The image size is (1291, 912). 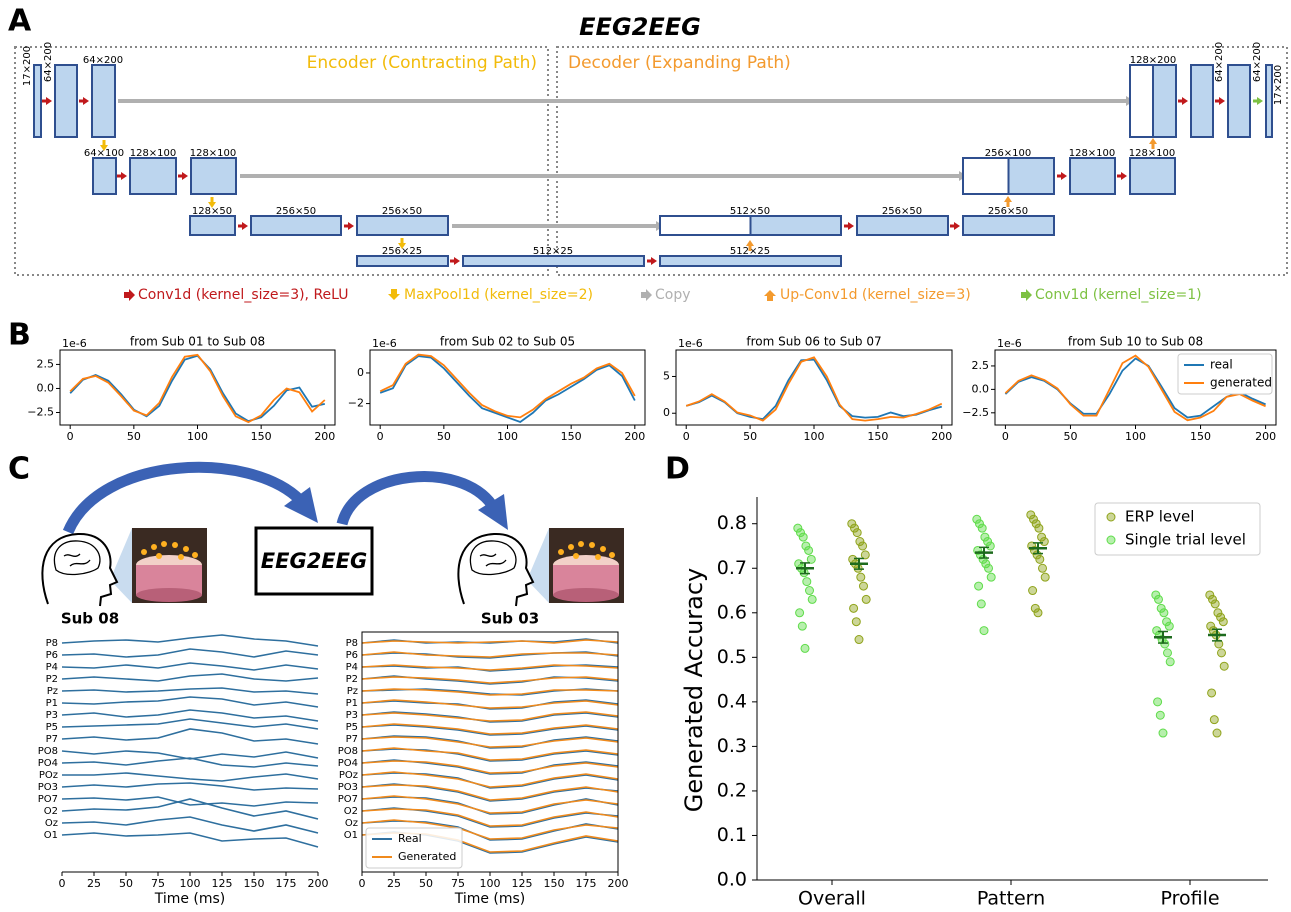 I want to click on channel-label: PO4, so click(x=348, y=763).